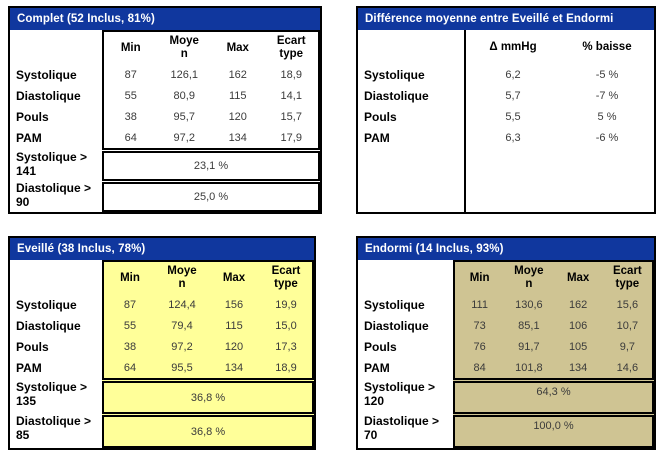 This screenshot has width=662, height=456. What do you see at coordinates (560, 116) in the screenshot?
I see `table-row: 5,5 5 %` at bounding box center [560, 116].